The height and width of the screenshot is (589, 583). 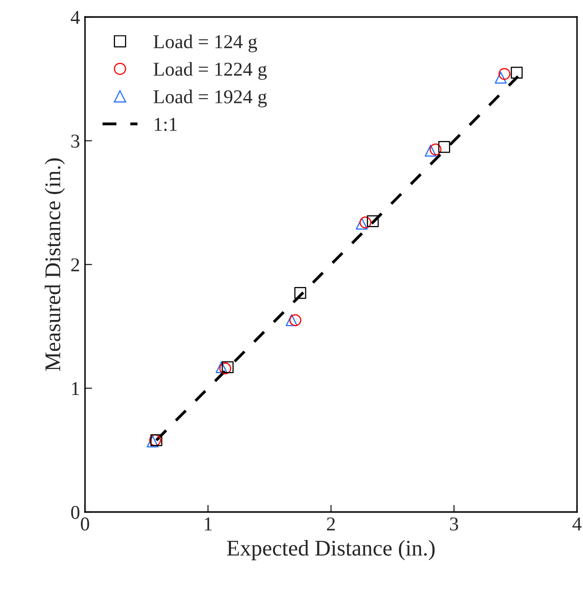 I want to click on legend-label: Load = 1924 g, so click(x=210, y=99).